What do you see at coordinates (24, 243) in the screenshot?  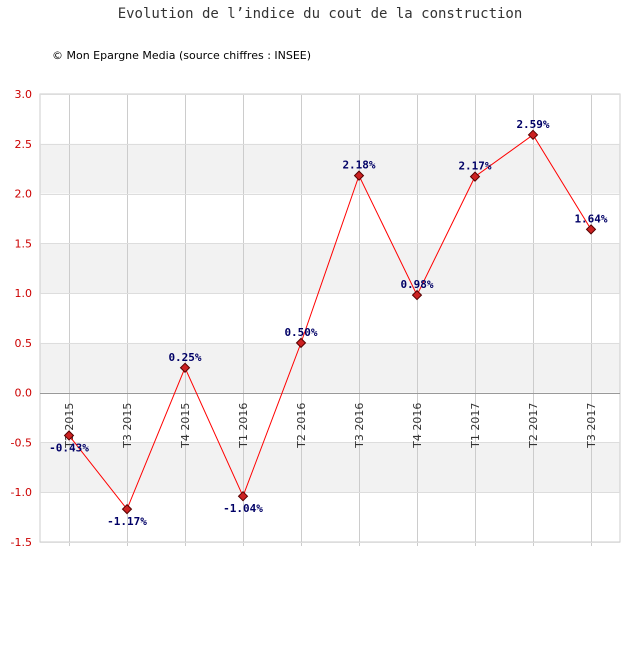 I see `y-tick-label: 1.5` at bounding box center [24, 243].